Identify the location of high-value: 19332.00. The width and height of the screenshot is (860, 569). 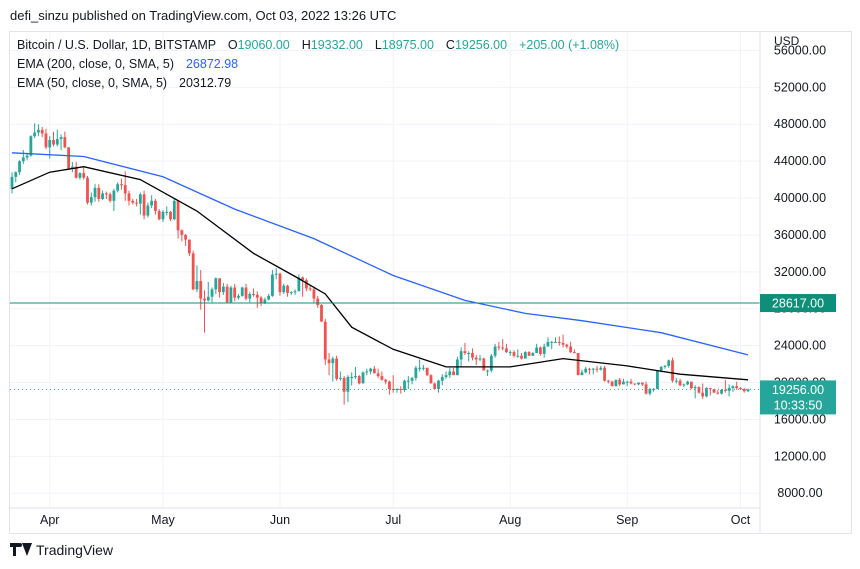
(336, 45).